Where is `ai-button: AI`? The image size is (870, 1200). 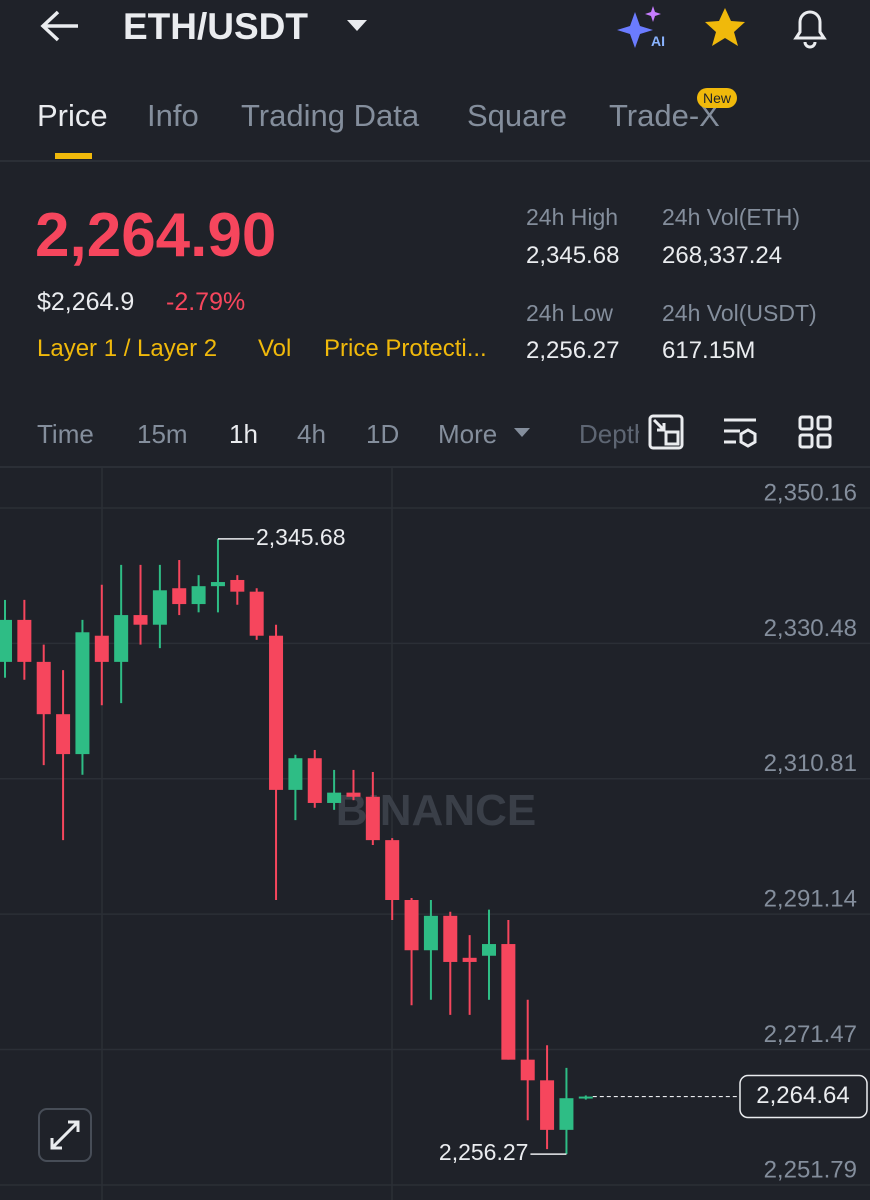 ai-button: AI is located at coordinates (642, 27).